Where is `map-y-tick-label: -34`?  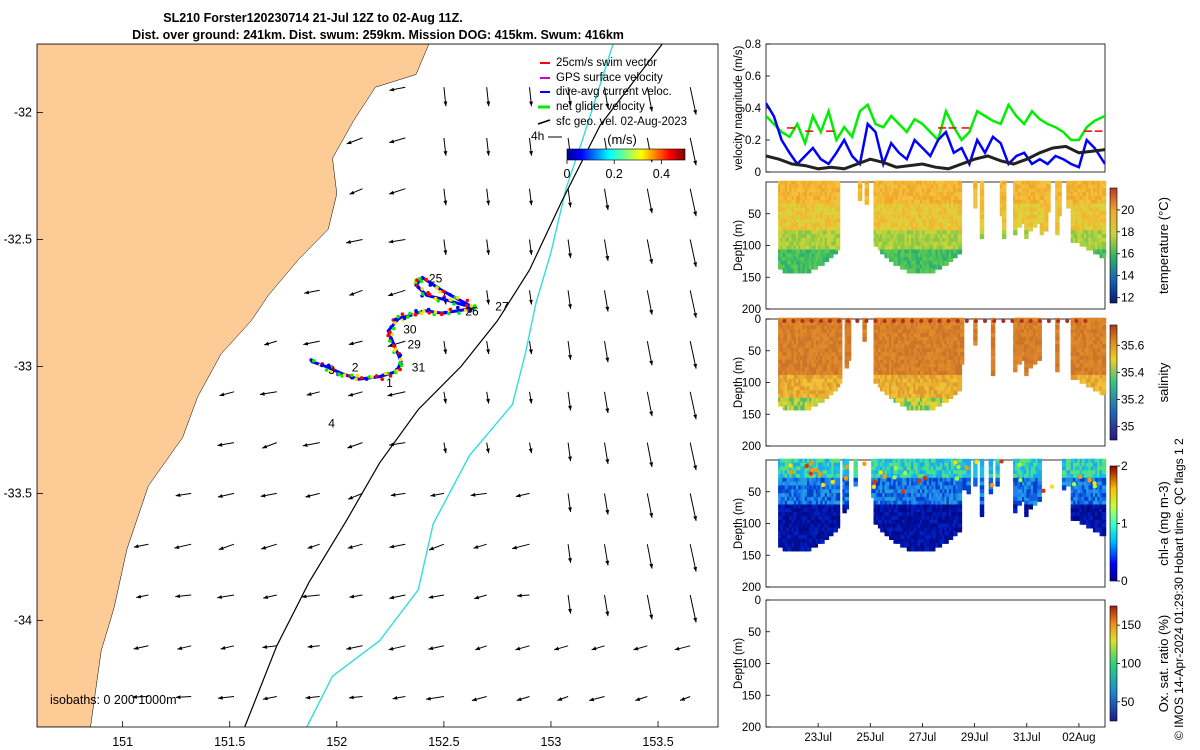 map-y-tick-label: -34 is located at coordinates (23, 620).